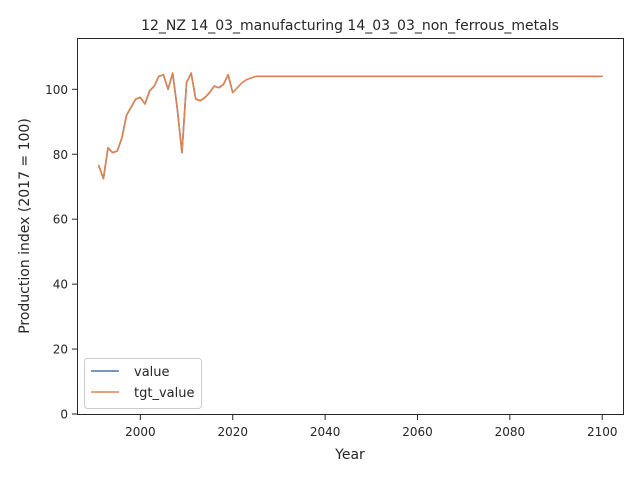 This screenshot has width=640, height=480. What do you see at coordinates (60, 285) in the screenshot?
I see `y-tick-label: 40` at bounding box center [60, 285].